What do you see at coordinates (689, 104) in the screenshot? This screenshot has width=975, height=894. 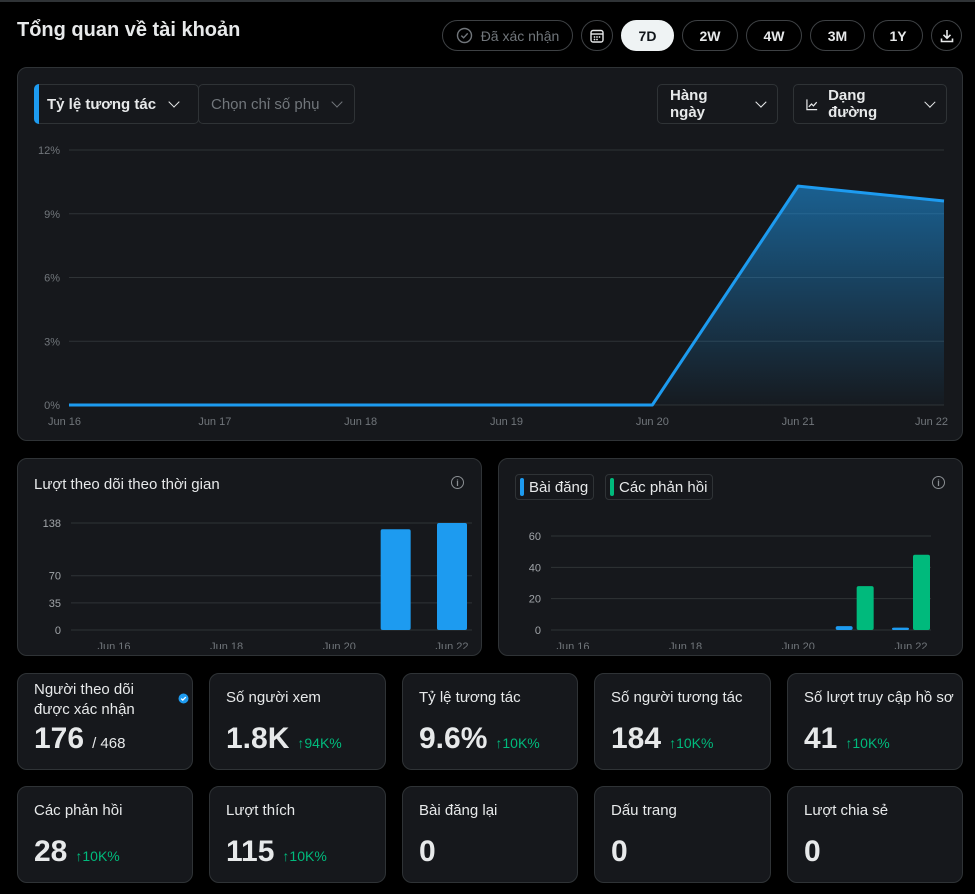 I see `interval-label: Hàng ngày` at bounding box center [689, 104].